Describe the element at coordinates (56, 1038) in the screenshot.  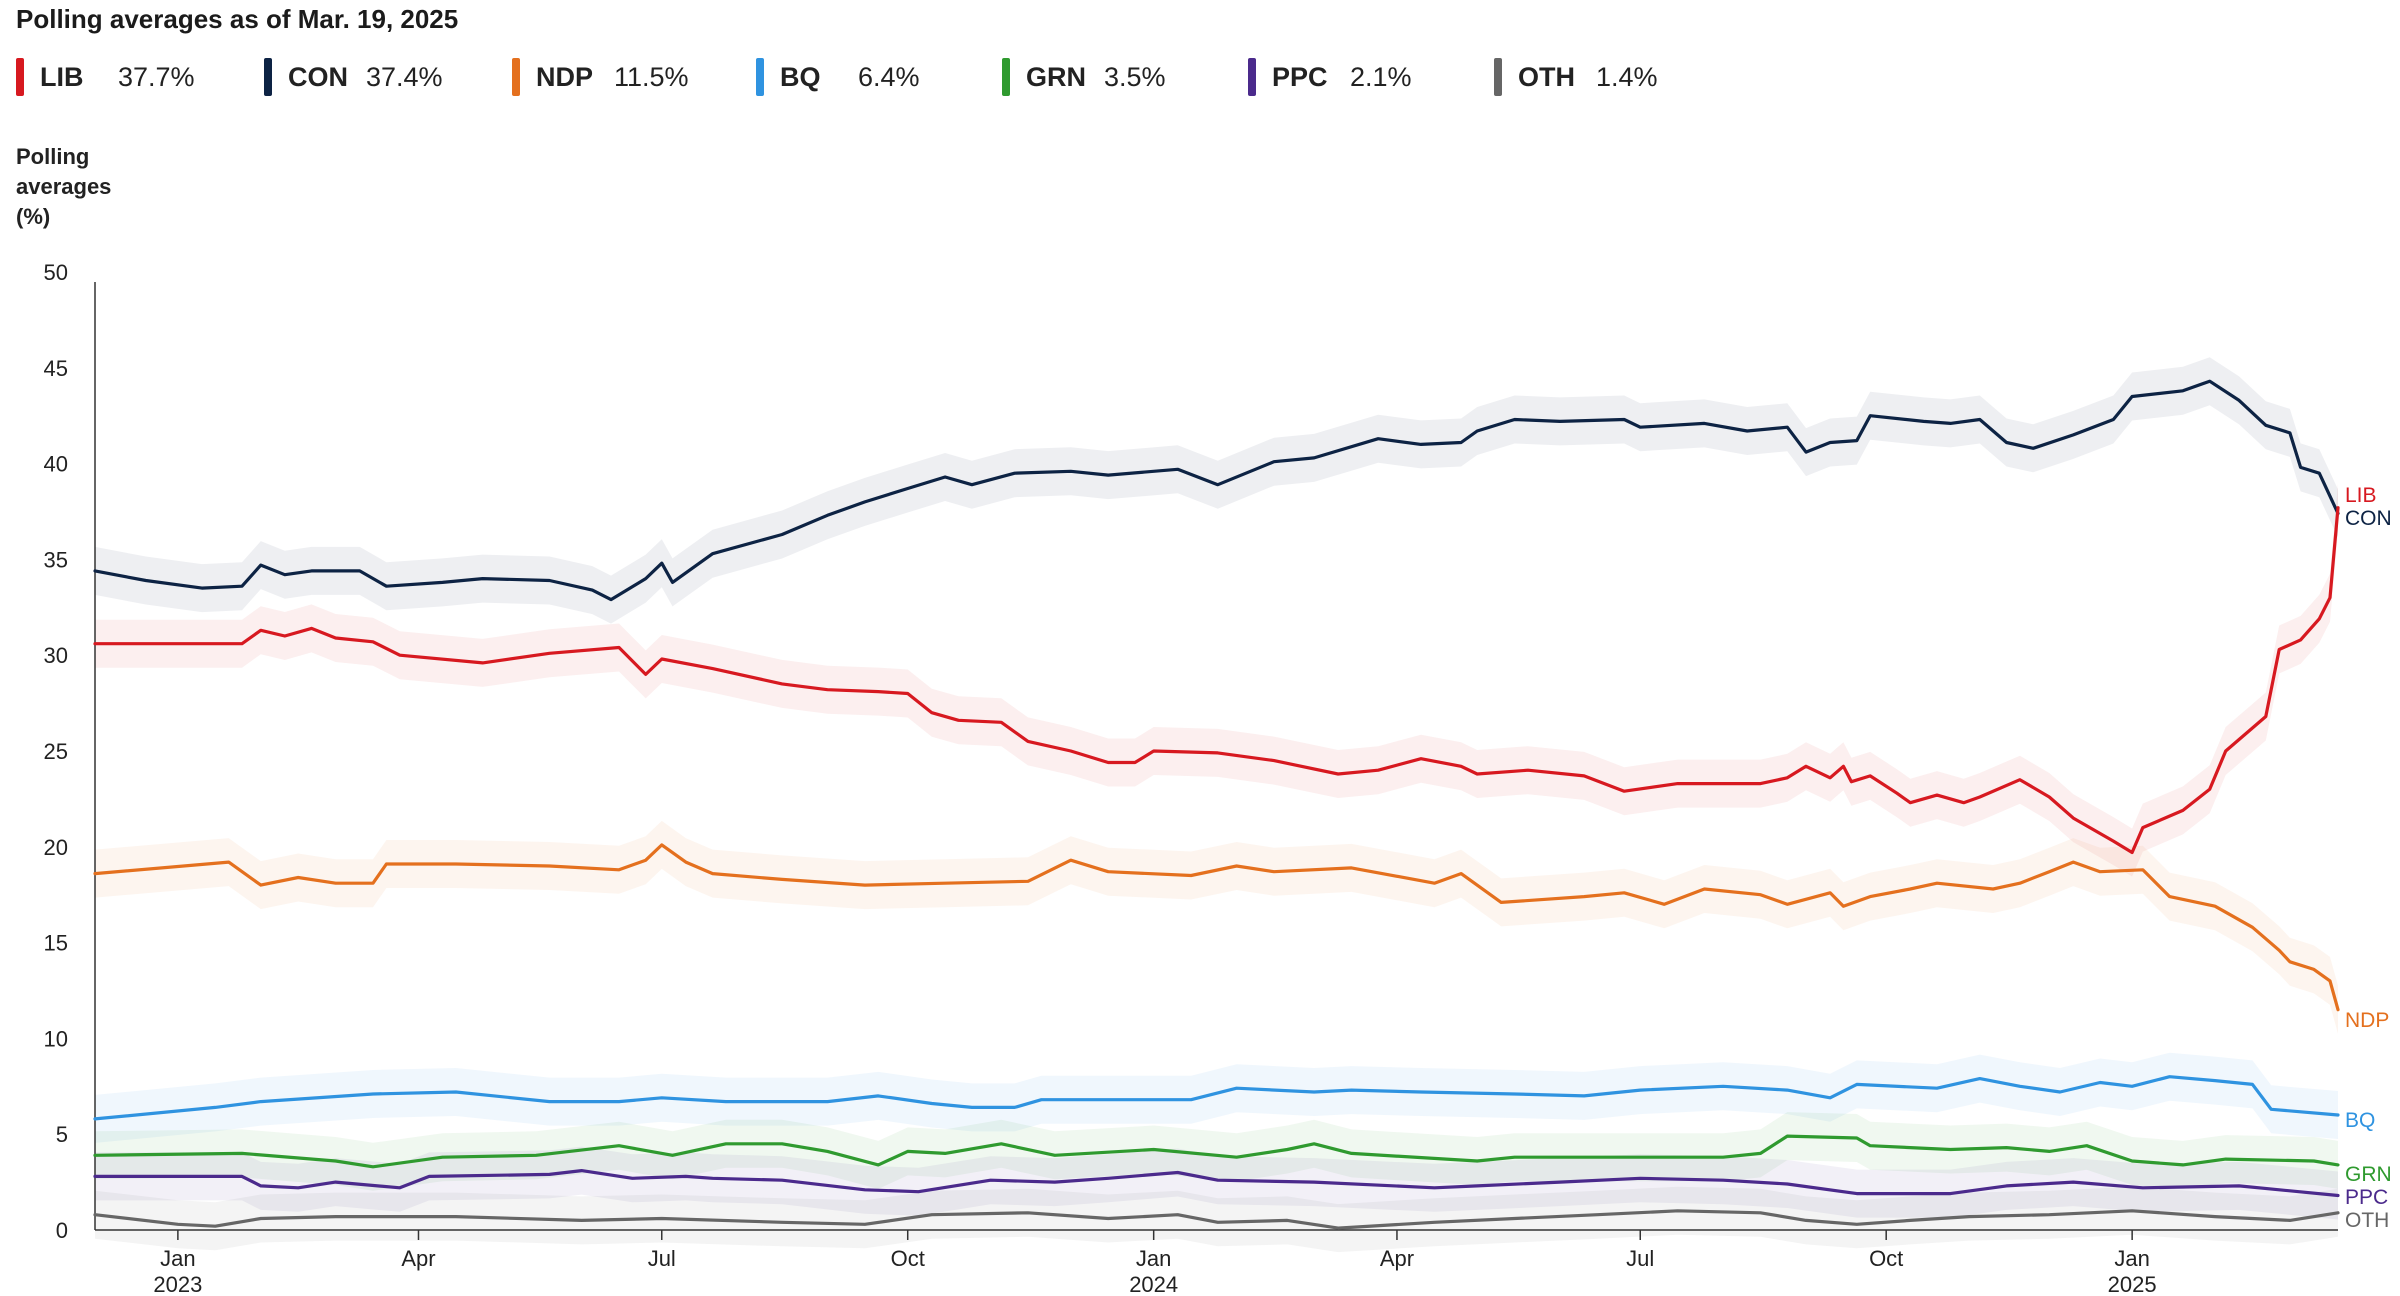
I see `y-tick-label: 10` at that location.